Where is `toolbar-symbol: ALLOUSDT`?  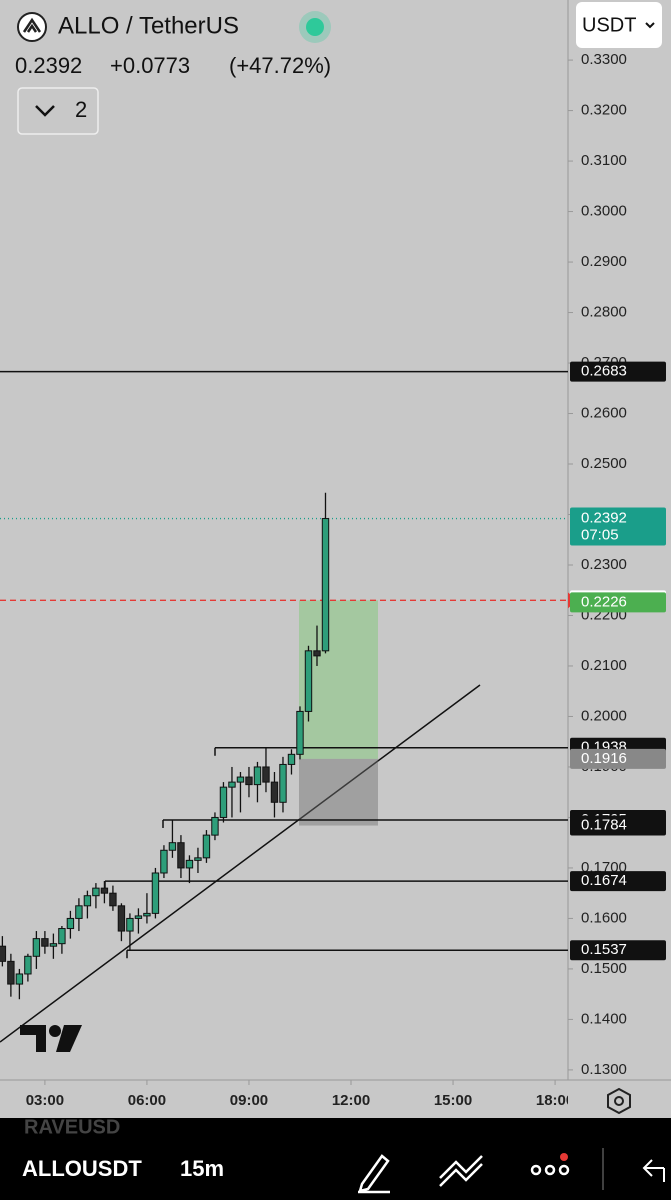
toolbar-symbol: ALLOUSDT is located at coordinates (82, 1168).